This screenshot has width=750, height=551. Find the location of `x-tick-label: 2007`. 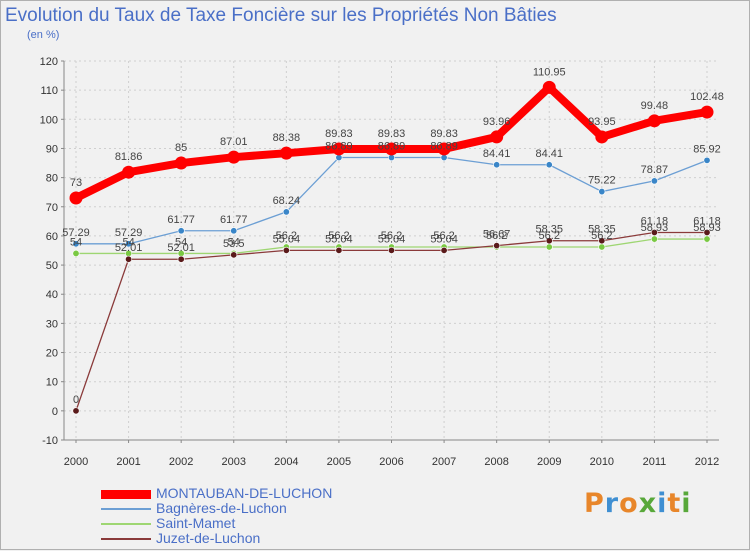

x-tick-label: 2007 is located at coordinates (444, 462).